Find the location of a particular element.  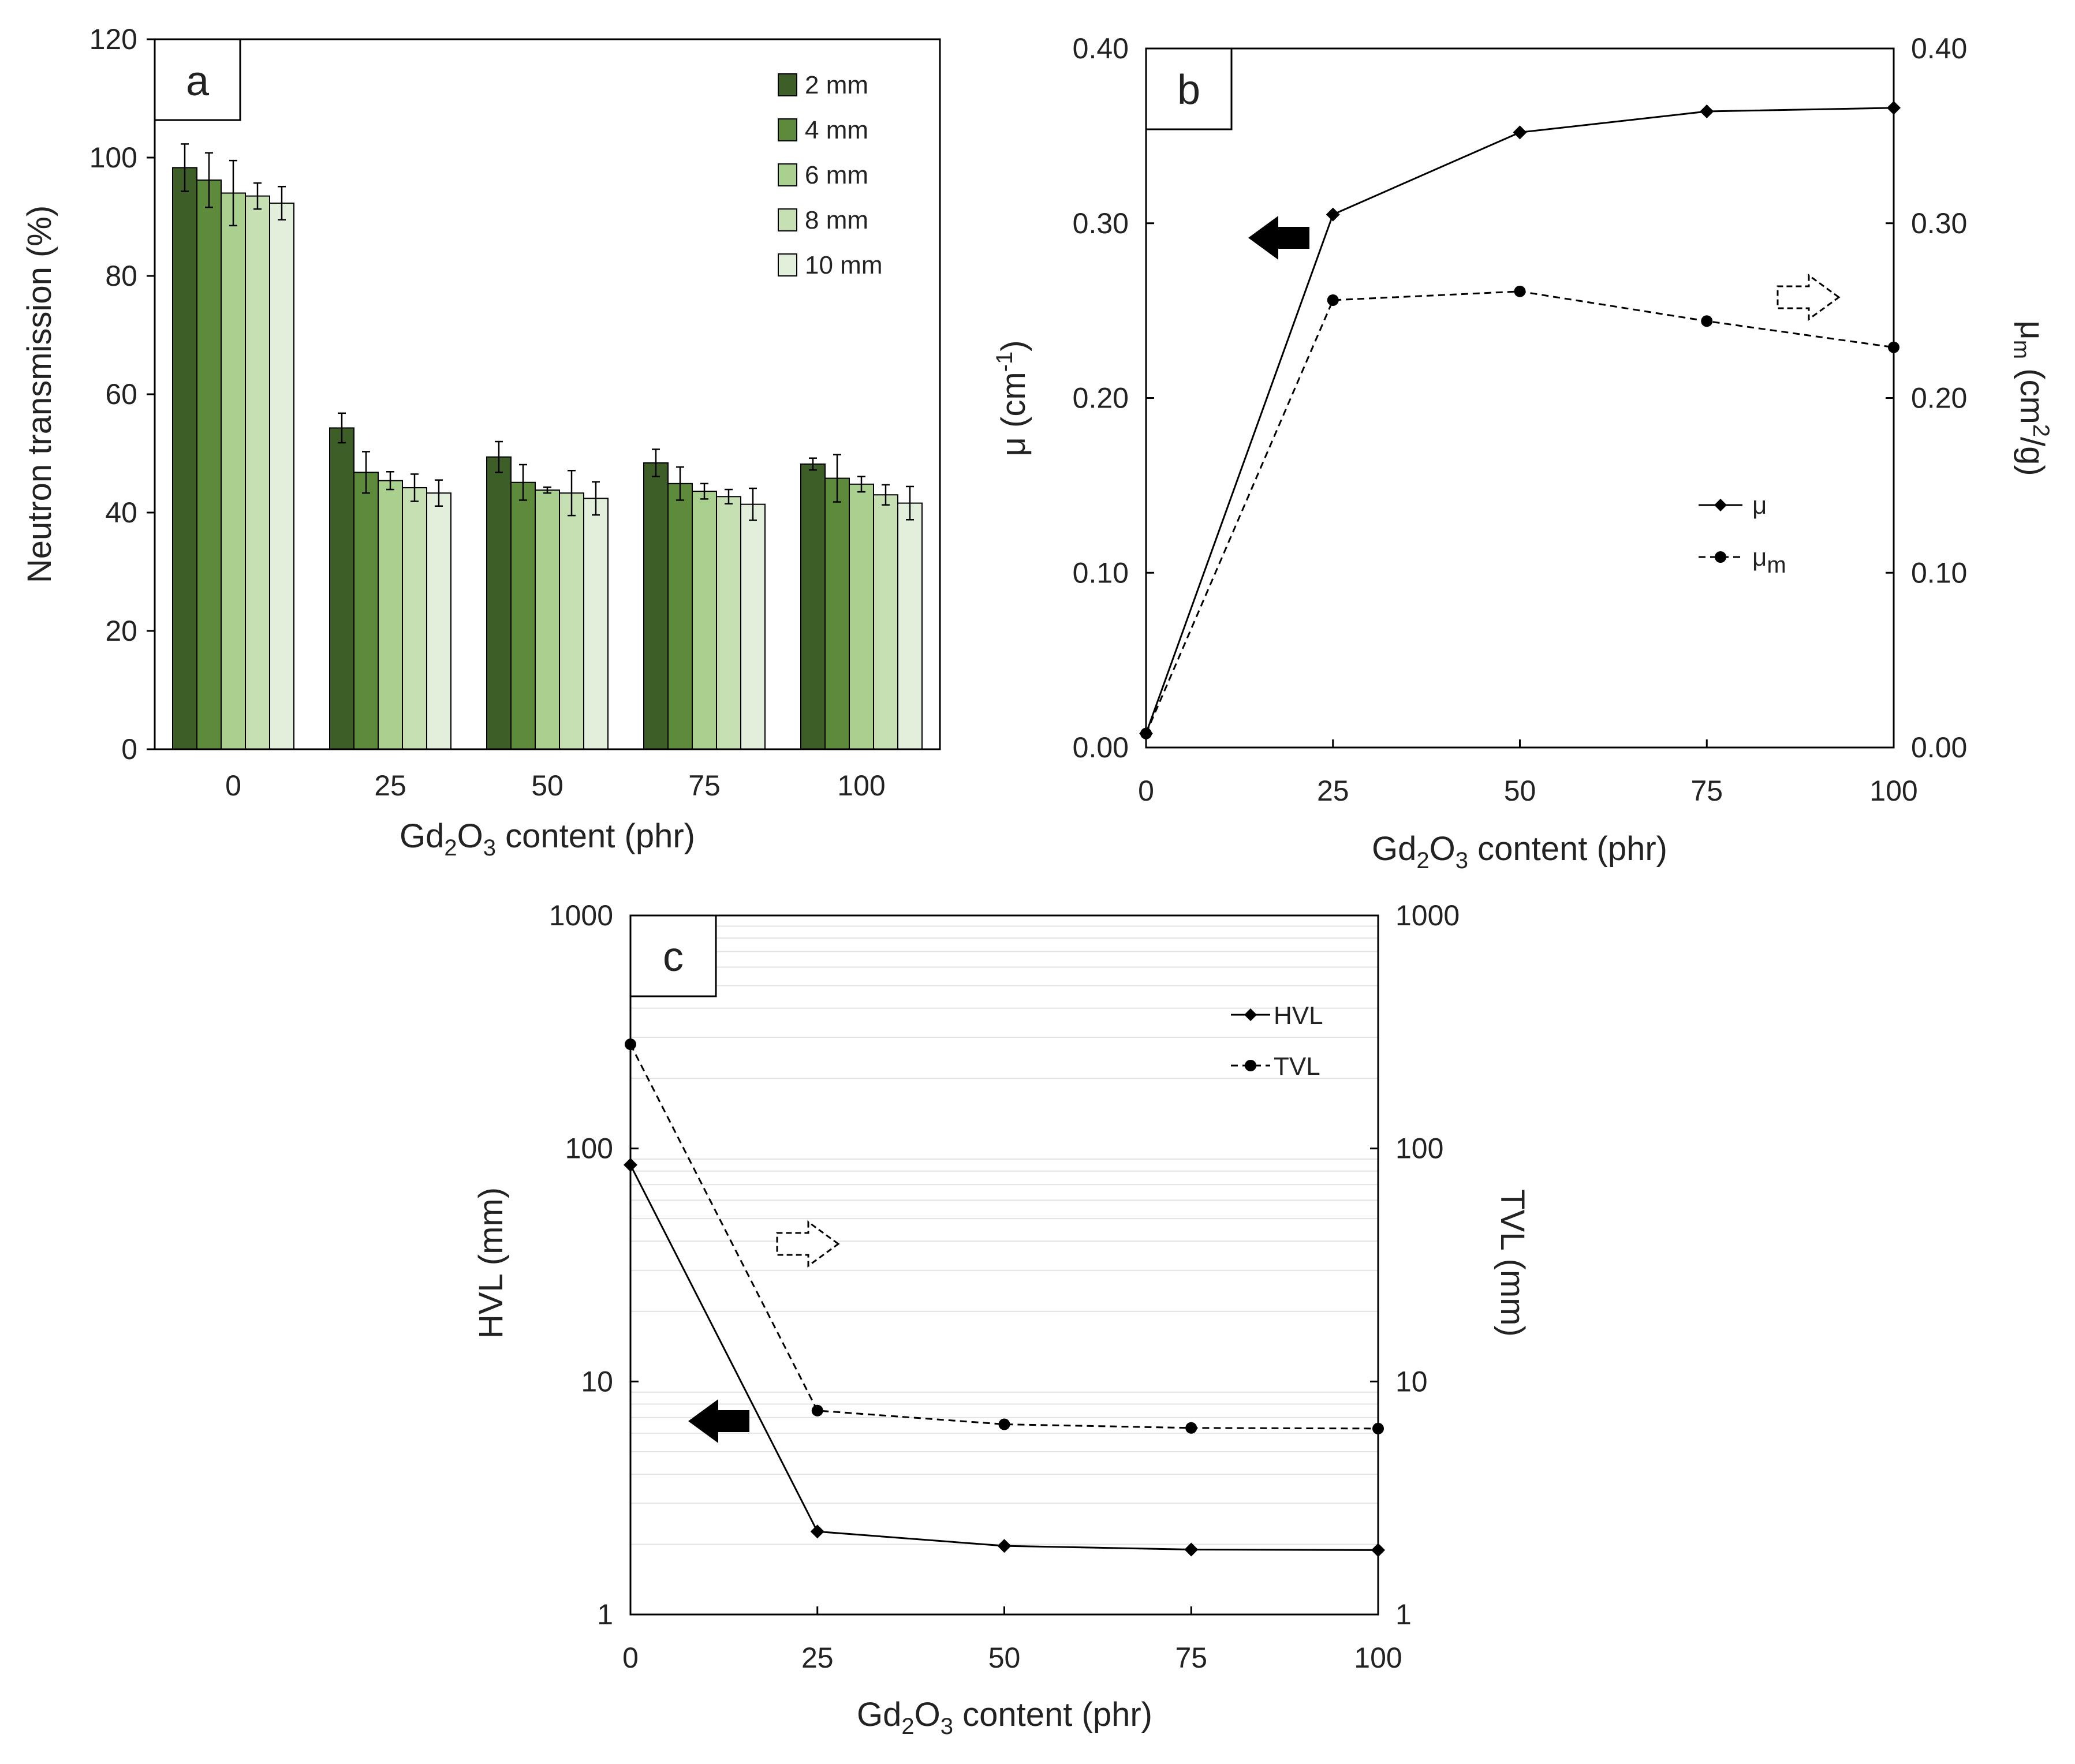

a-x-tick-label: 75 is located at coordinates (704, 785).